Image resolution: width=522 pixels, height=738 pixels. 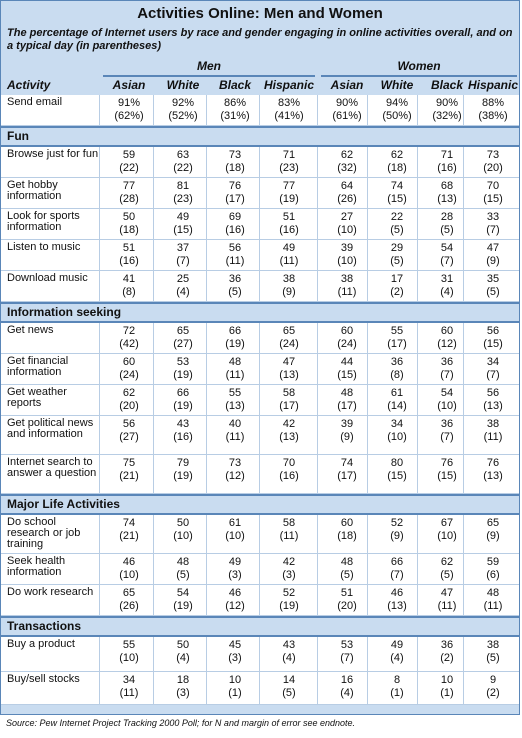 I want to click on table-cell: 46 (13), so click(x=397, y=600).